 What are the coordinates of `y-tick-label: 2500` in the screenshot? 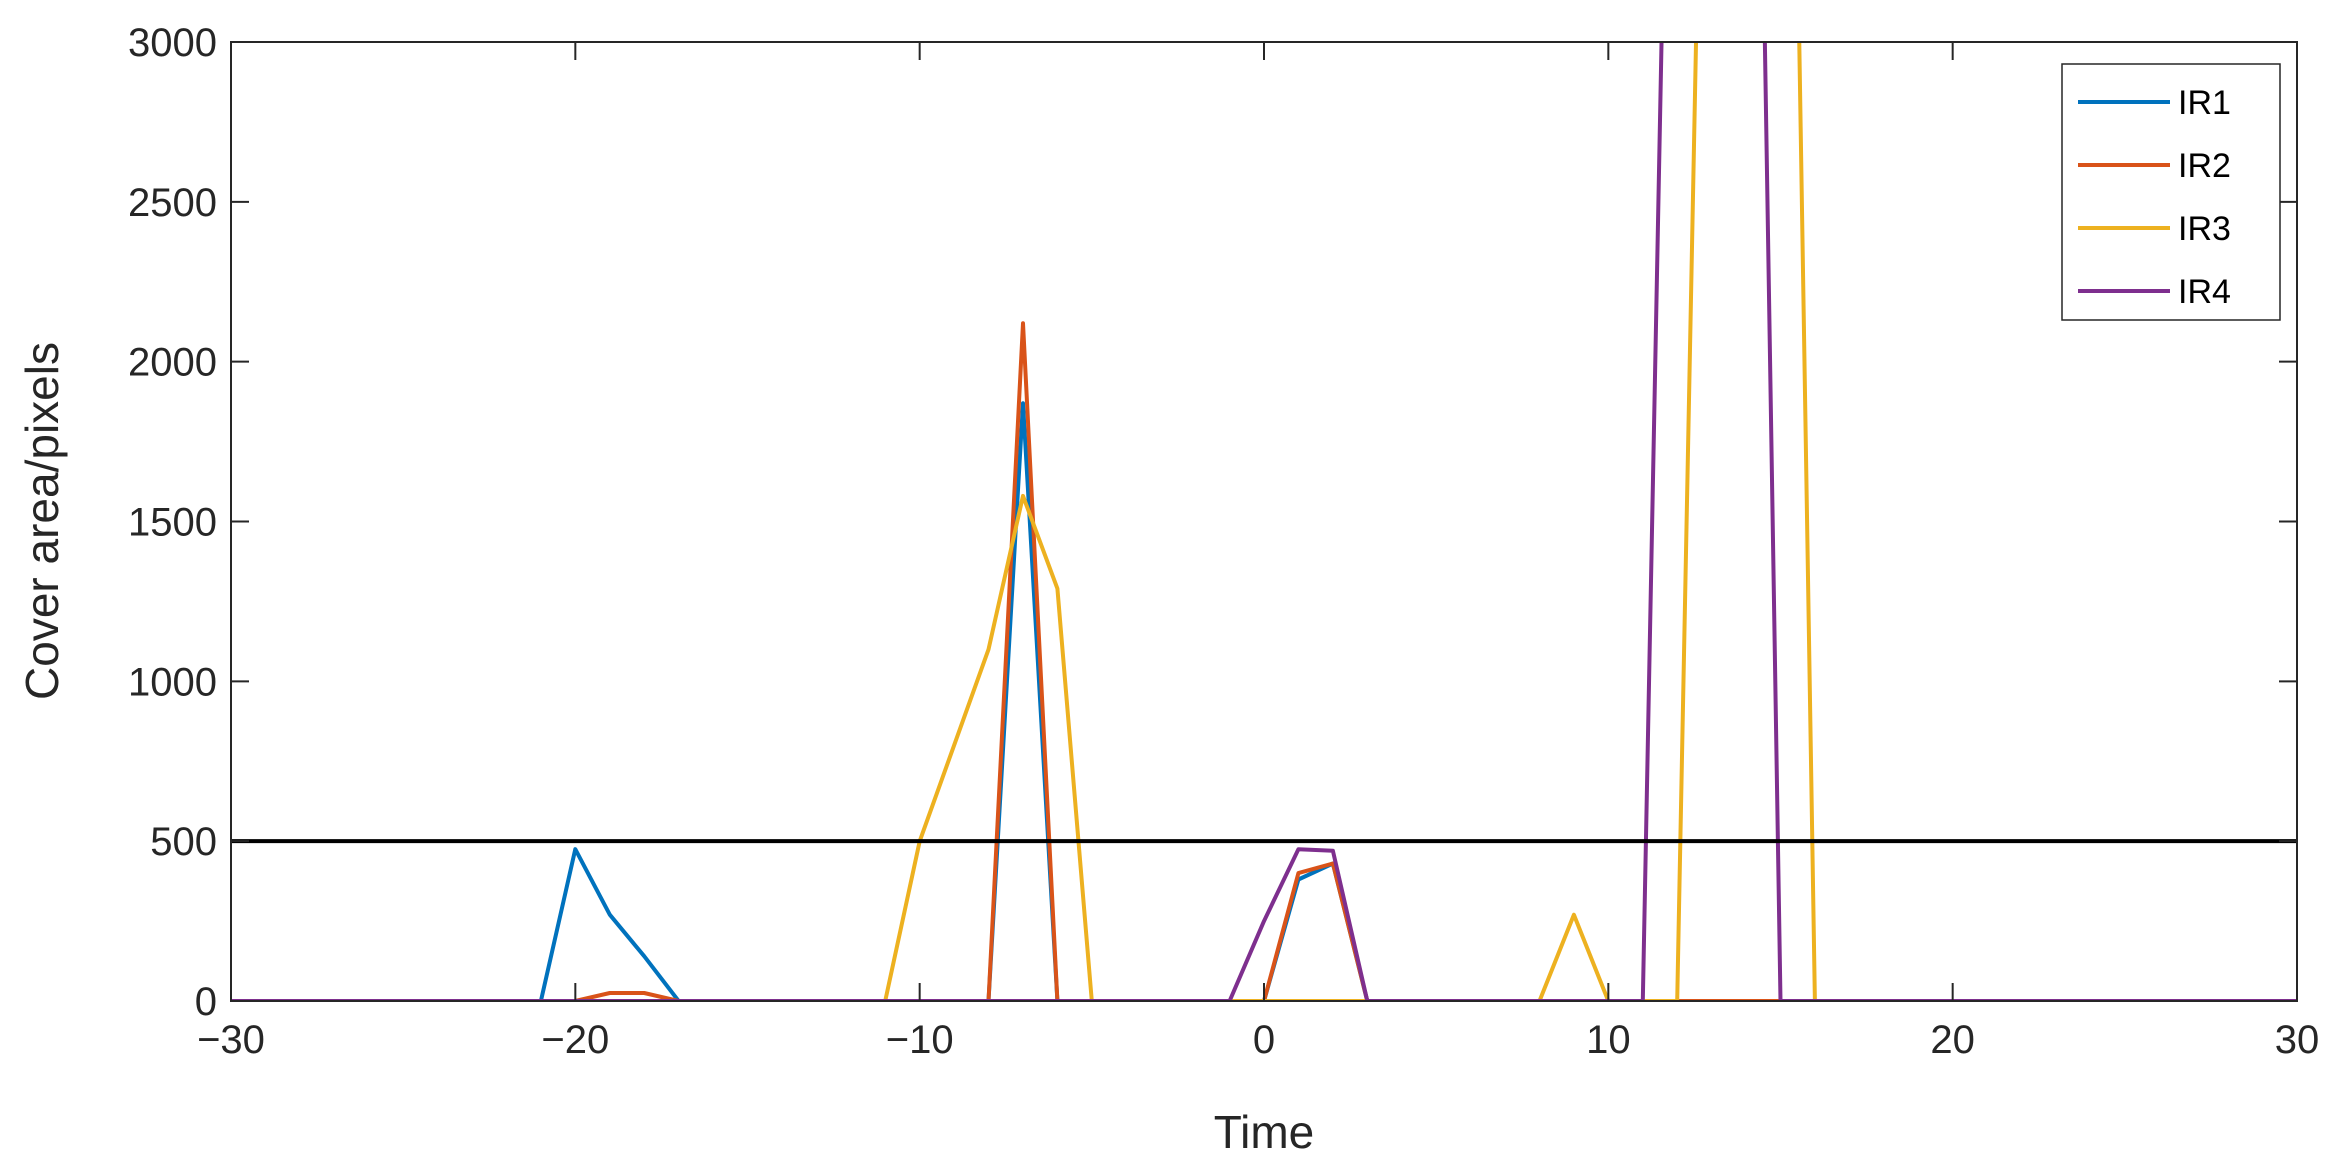 It's located at (172, 203).